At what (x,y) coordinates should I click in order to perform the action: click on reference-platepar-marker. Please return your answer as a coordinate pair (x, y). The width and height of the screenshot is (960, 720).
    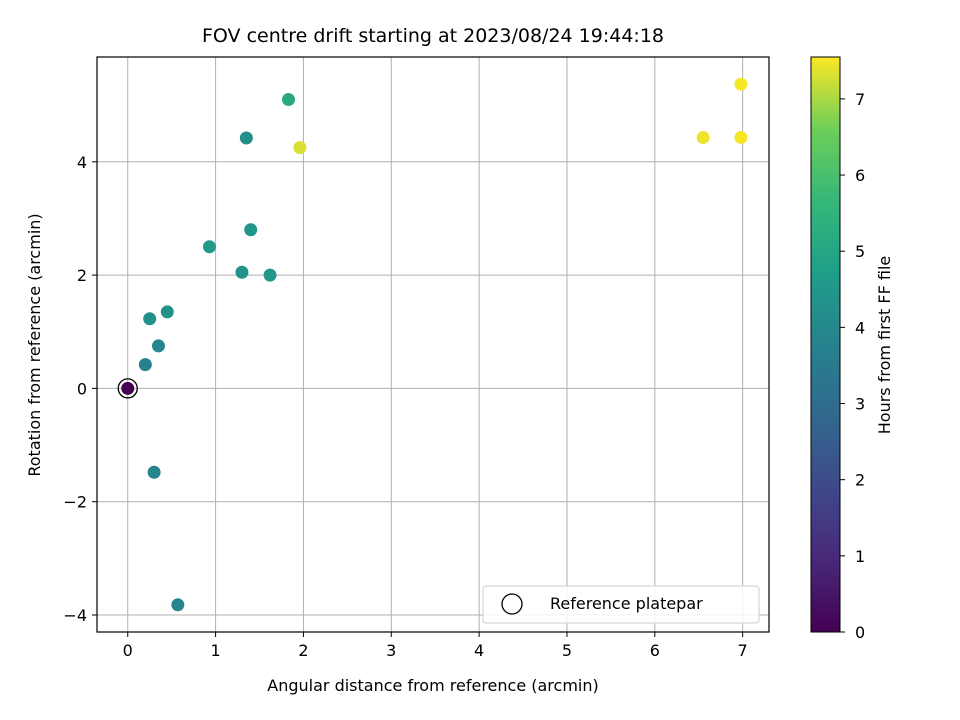
    Looking at the image, I should click on (127, 388).